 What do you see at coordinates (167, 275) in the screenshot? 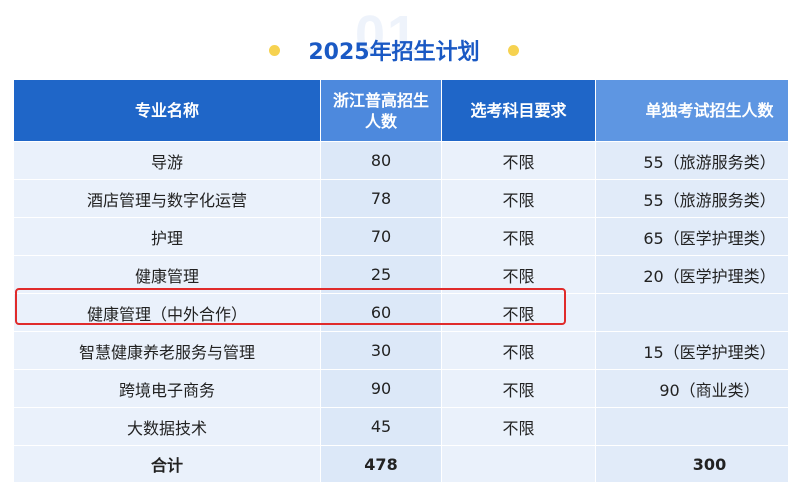
I see `major-cell: 健康管理` at bounding box center [167, 275].